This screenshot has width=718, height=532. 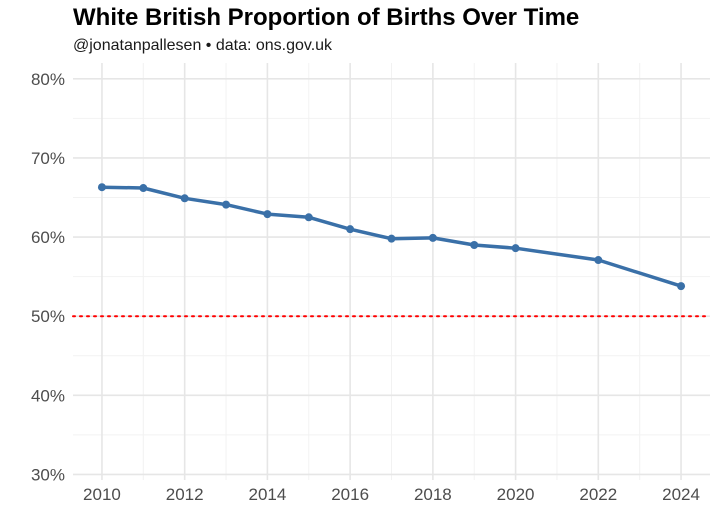 What do you see at coordinates (48, 395) in the screenshot?
I see `y-tick-label: 40%` at bounding box center [48, 395].